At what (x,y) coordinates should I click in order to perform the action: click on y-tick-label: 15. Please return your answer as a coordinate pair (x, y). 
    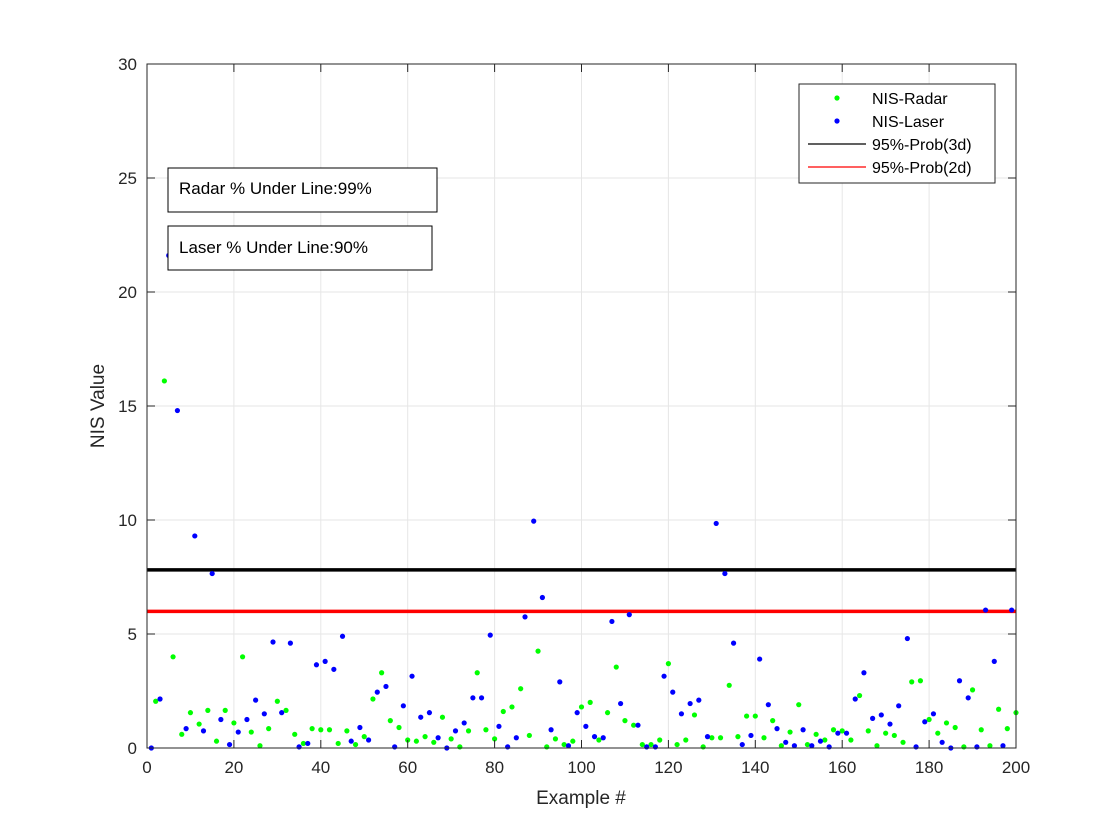
    Looking at the image, I should click on (127, 406).